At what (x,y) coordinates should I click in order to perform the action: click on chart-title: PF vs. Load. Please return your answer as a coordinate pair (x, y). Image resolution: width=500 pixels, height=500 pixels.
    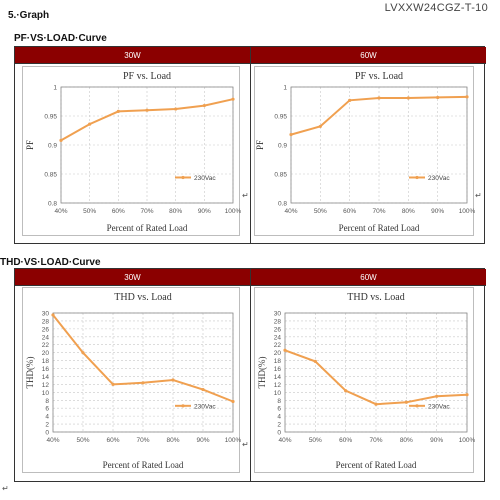
    Looking at the image, I should click on (147, 76).